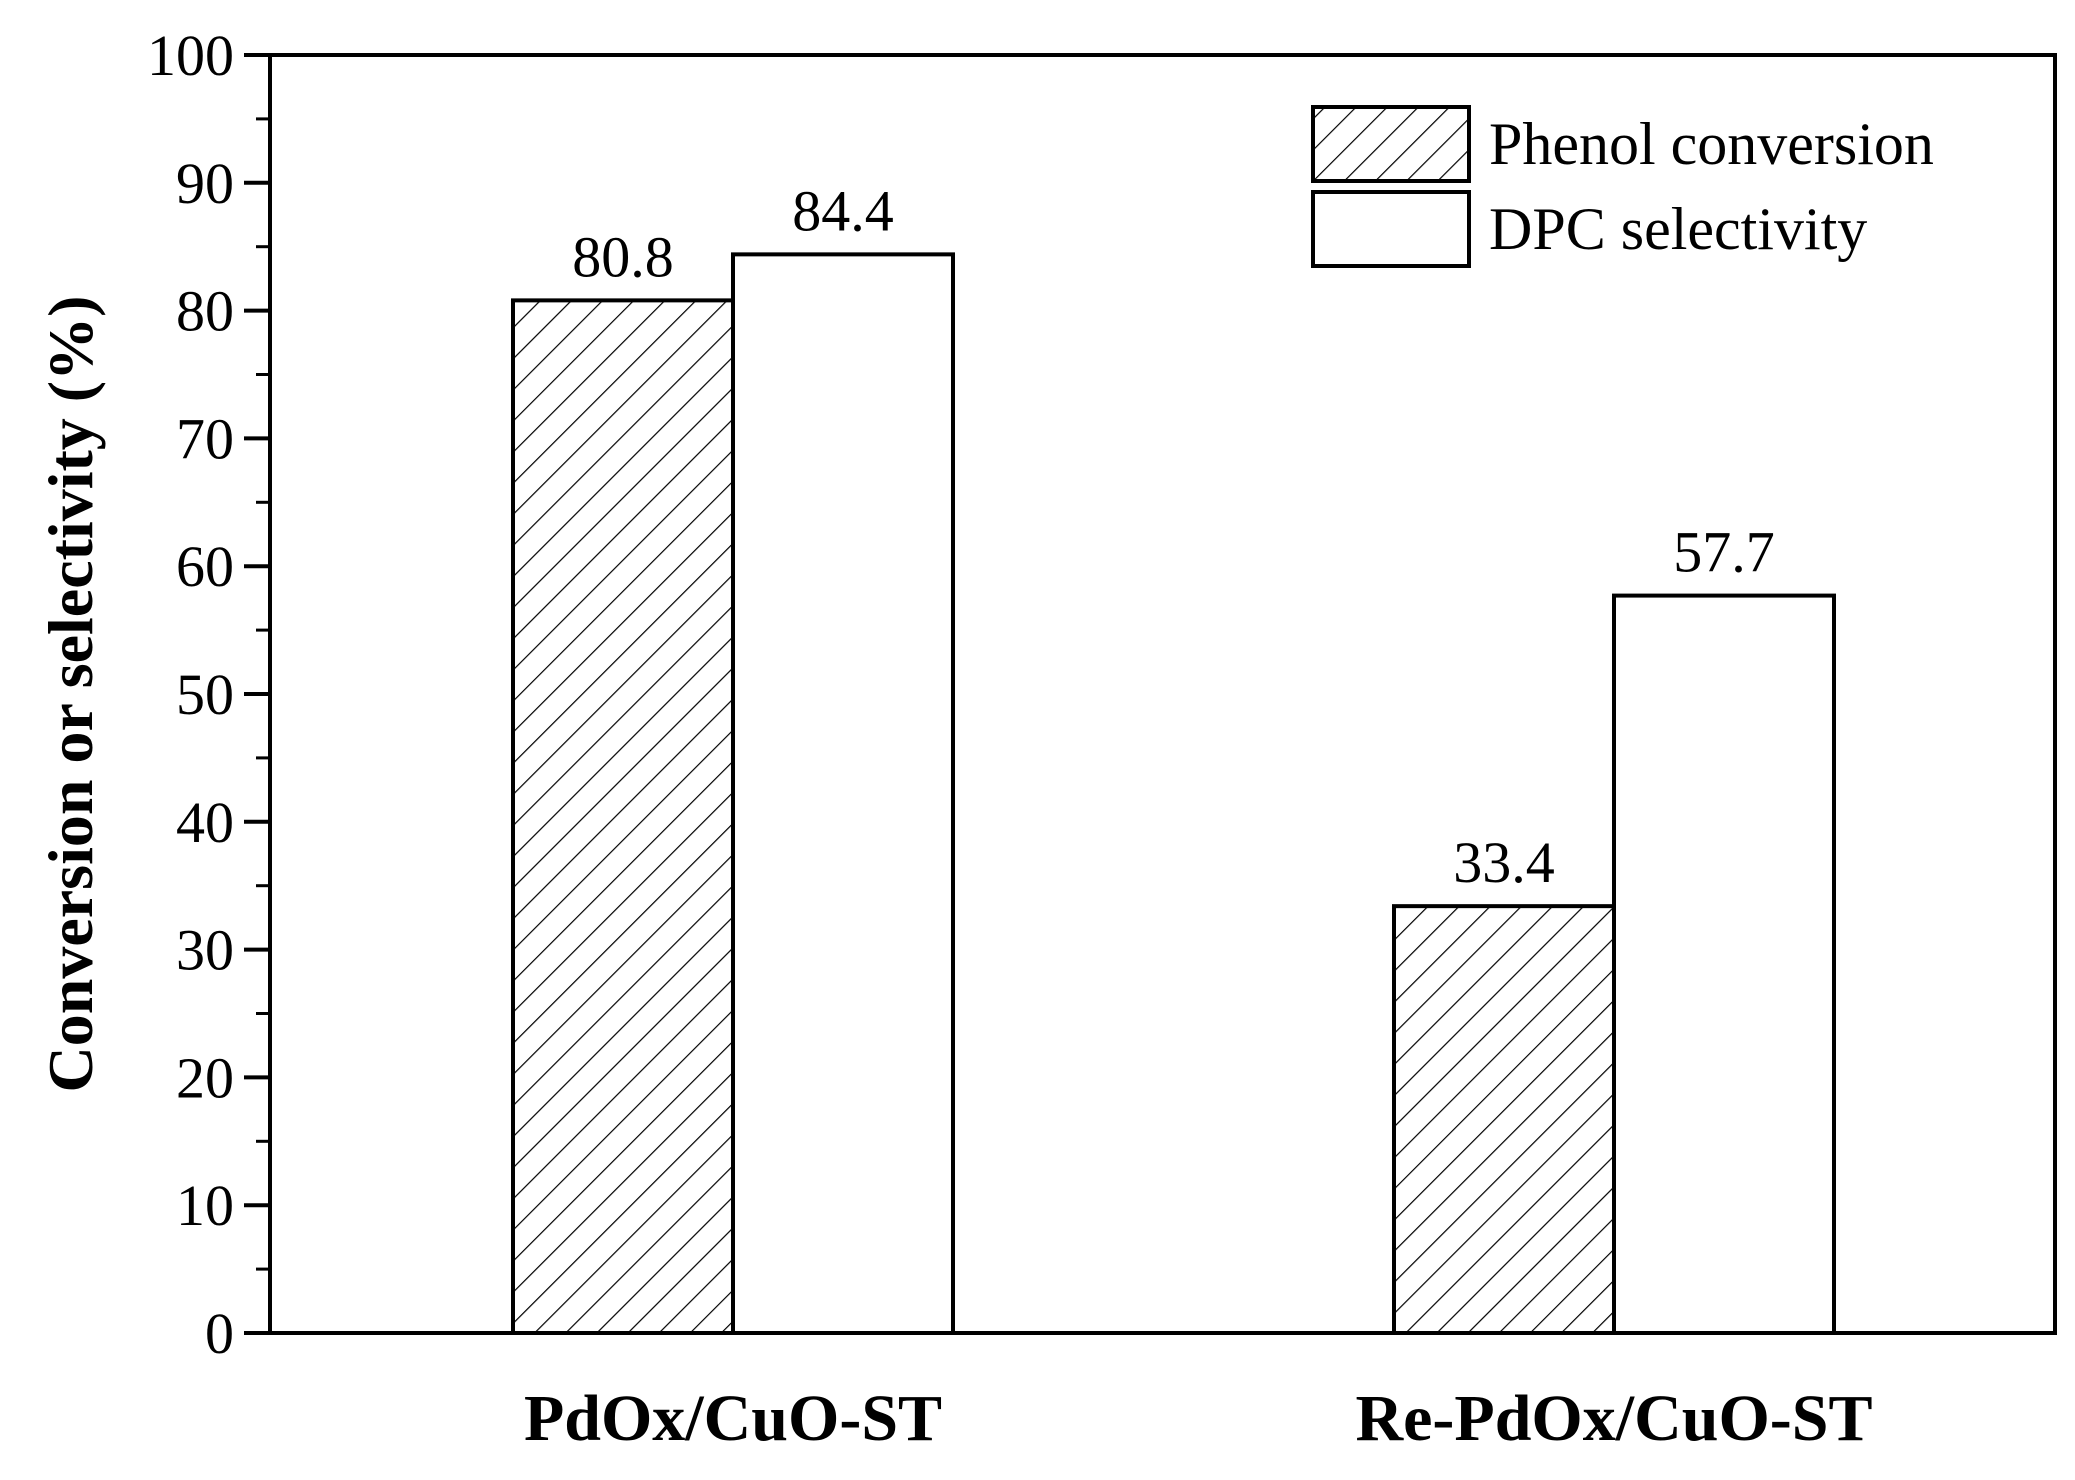 The height and width of the screenshot is (1480, 2075). What do you see at coordinates (1724, 552) in the screenshot?
I see `data-label: 57.7` at bounding box center [1724, 552].